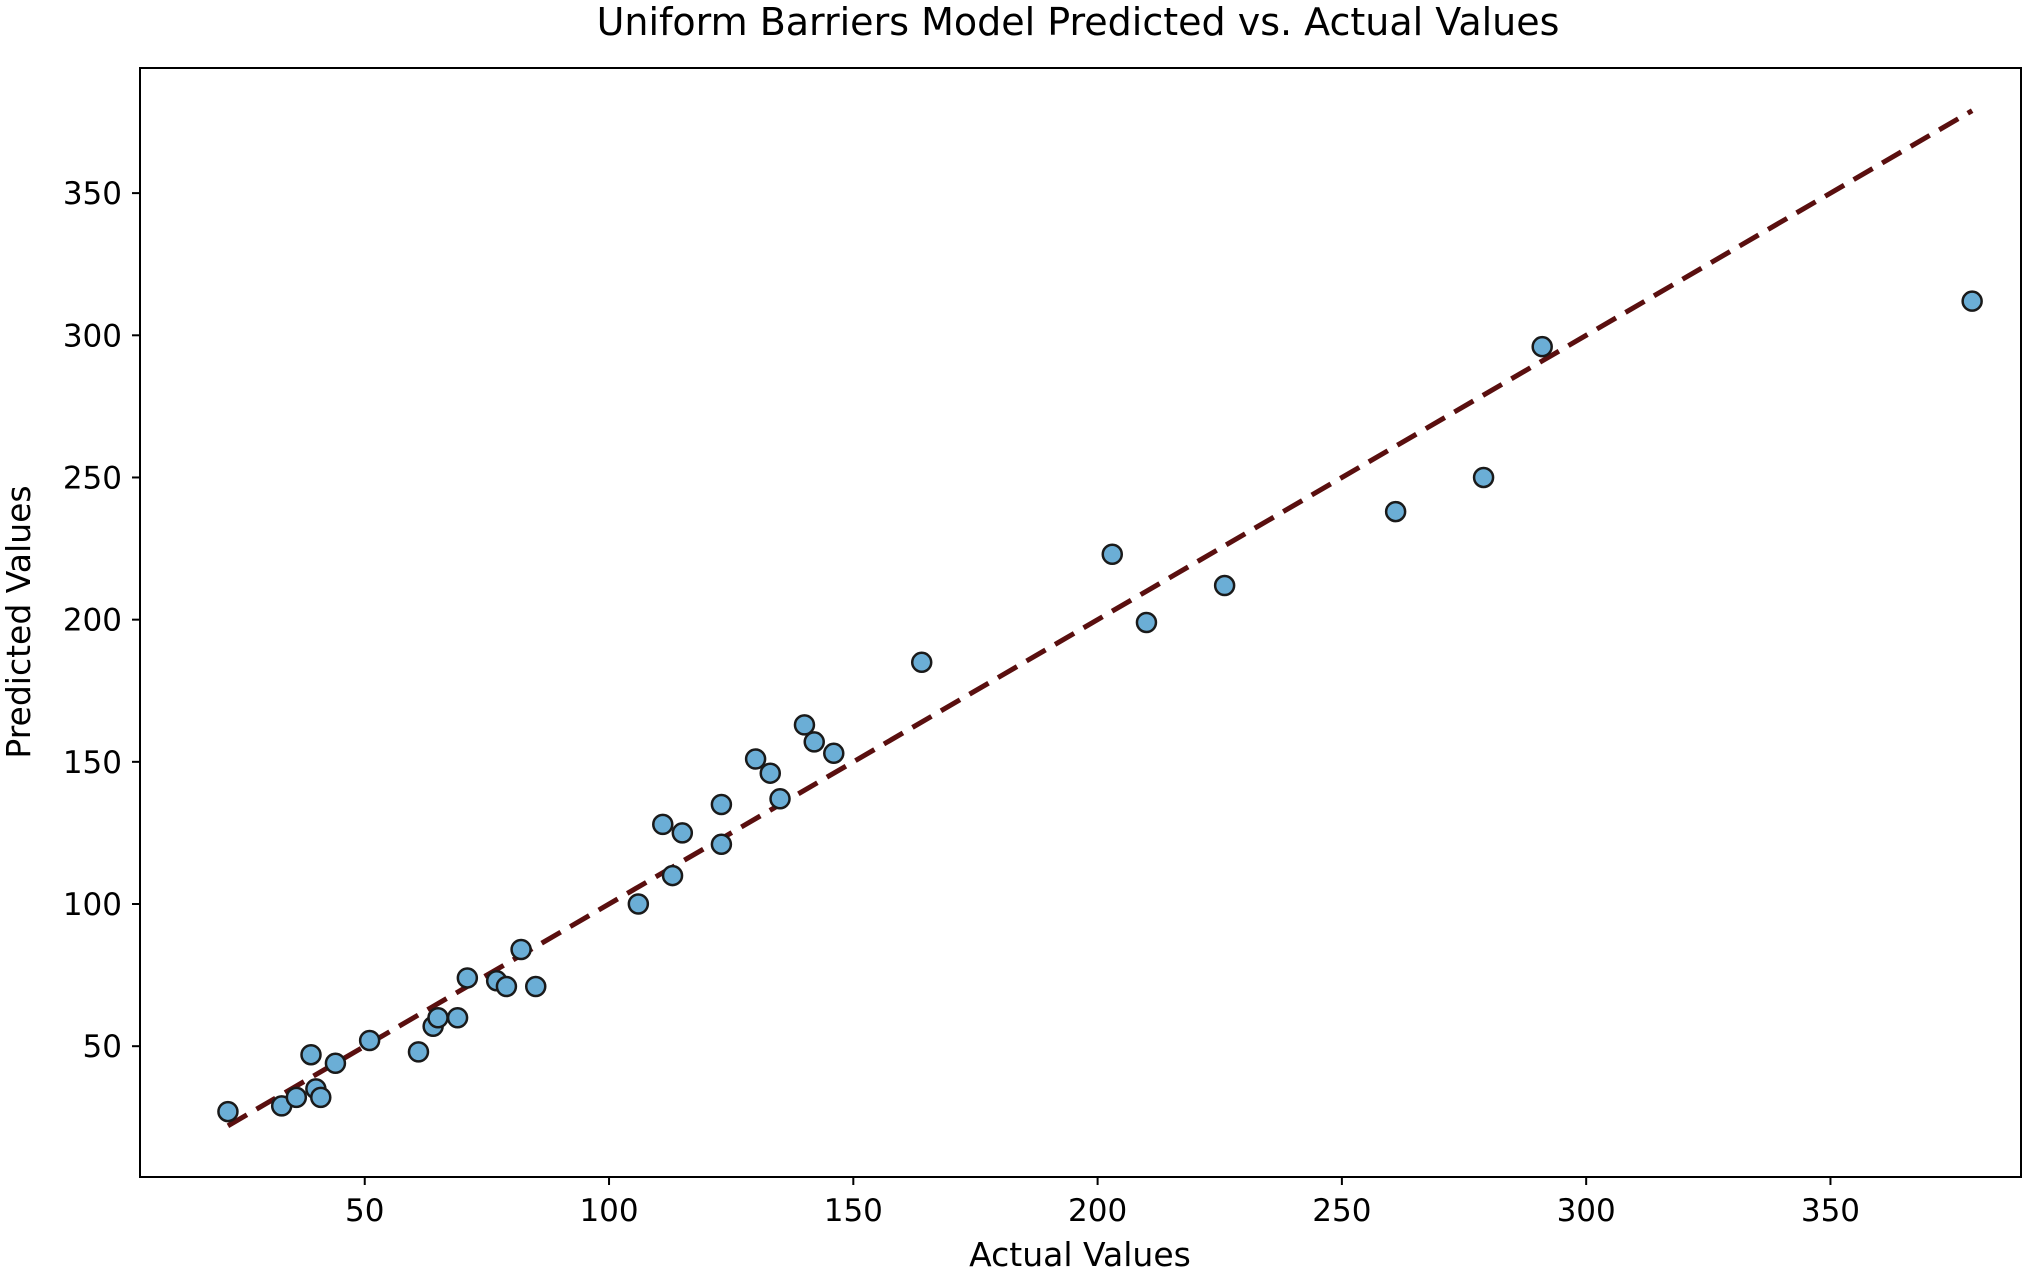  Describe the element at coordinates (853, 1211) in the screenshot. I see `x-tick-label: 150` at that location.